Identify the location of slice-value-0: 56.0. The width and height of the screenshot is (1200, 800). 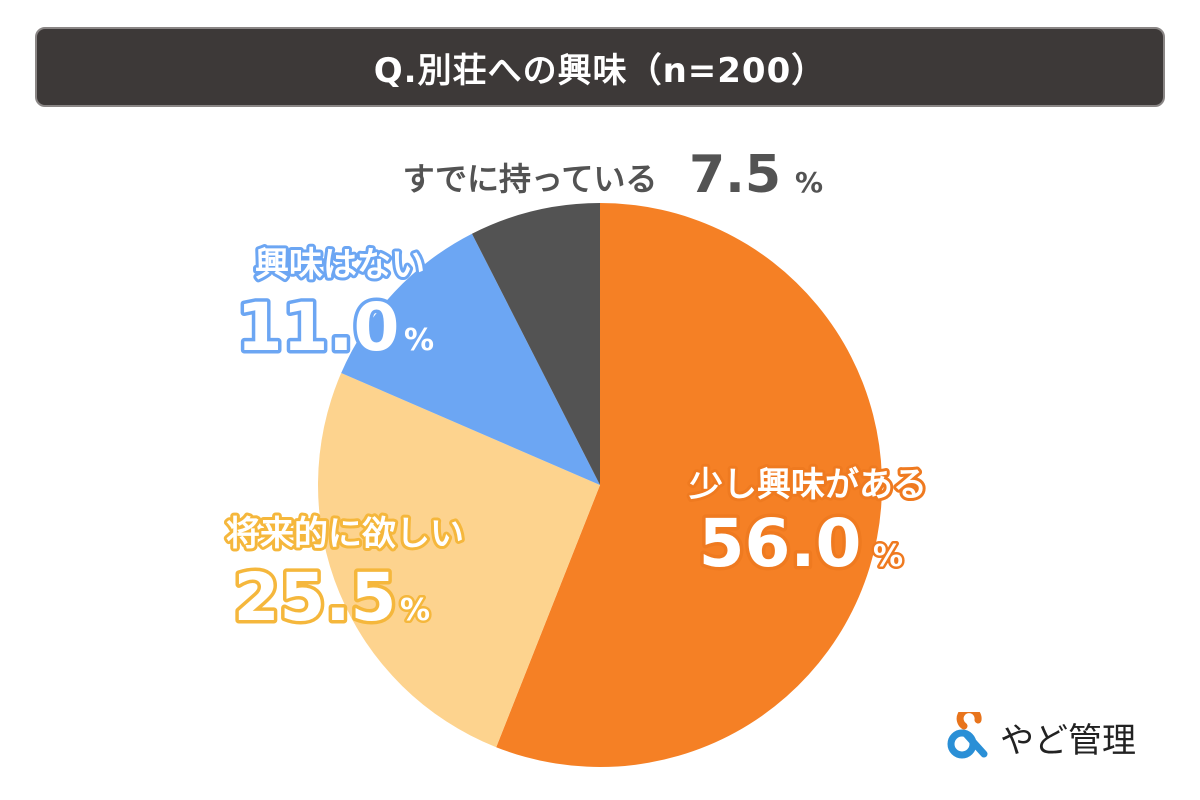
(780, 543).